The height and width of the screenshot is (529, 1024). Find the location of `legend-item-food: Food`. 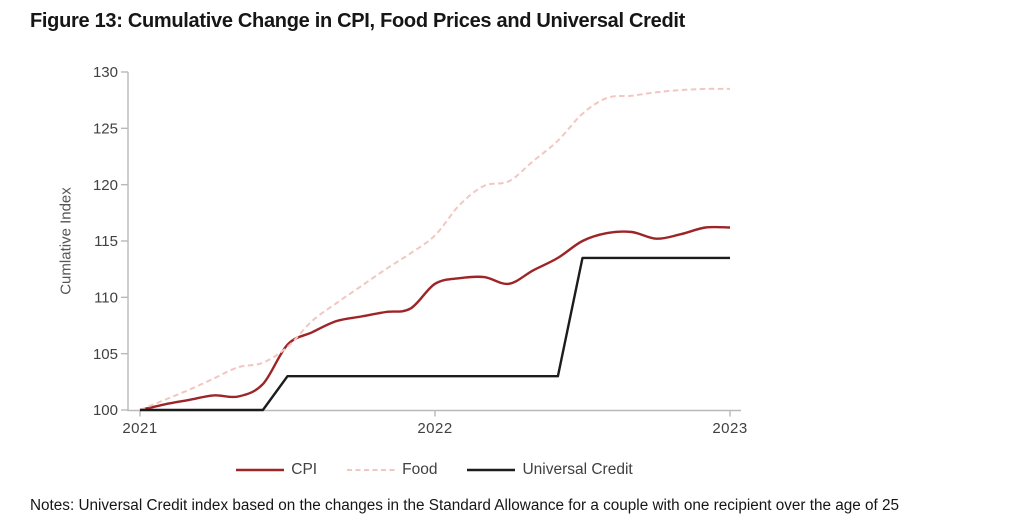

legend-item-food: Food is located at coordinates (392, 470).